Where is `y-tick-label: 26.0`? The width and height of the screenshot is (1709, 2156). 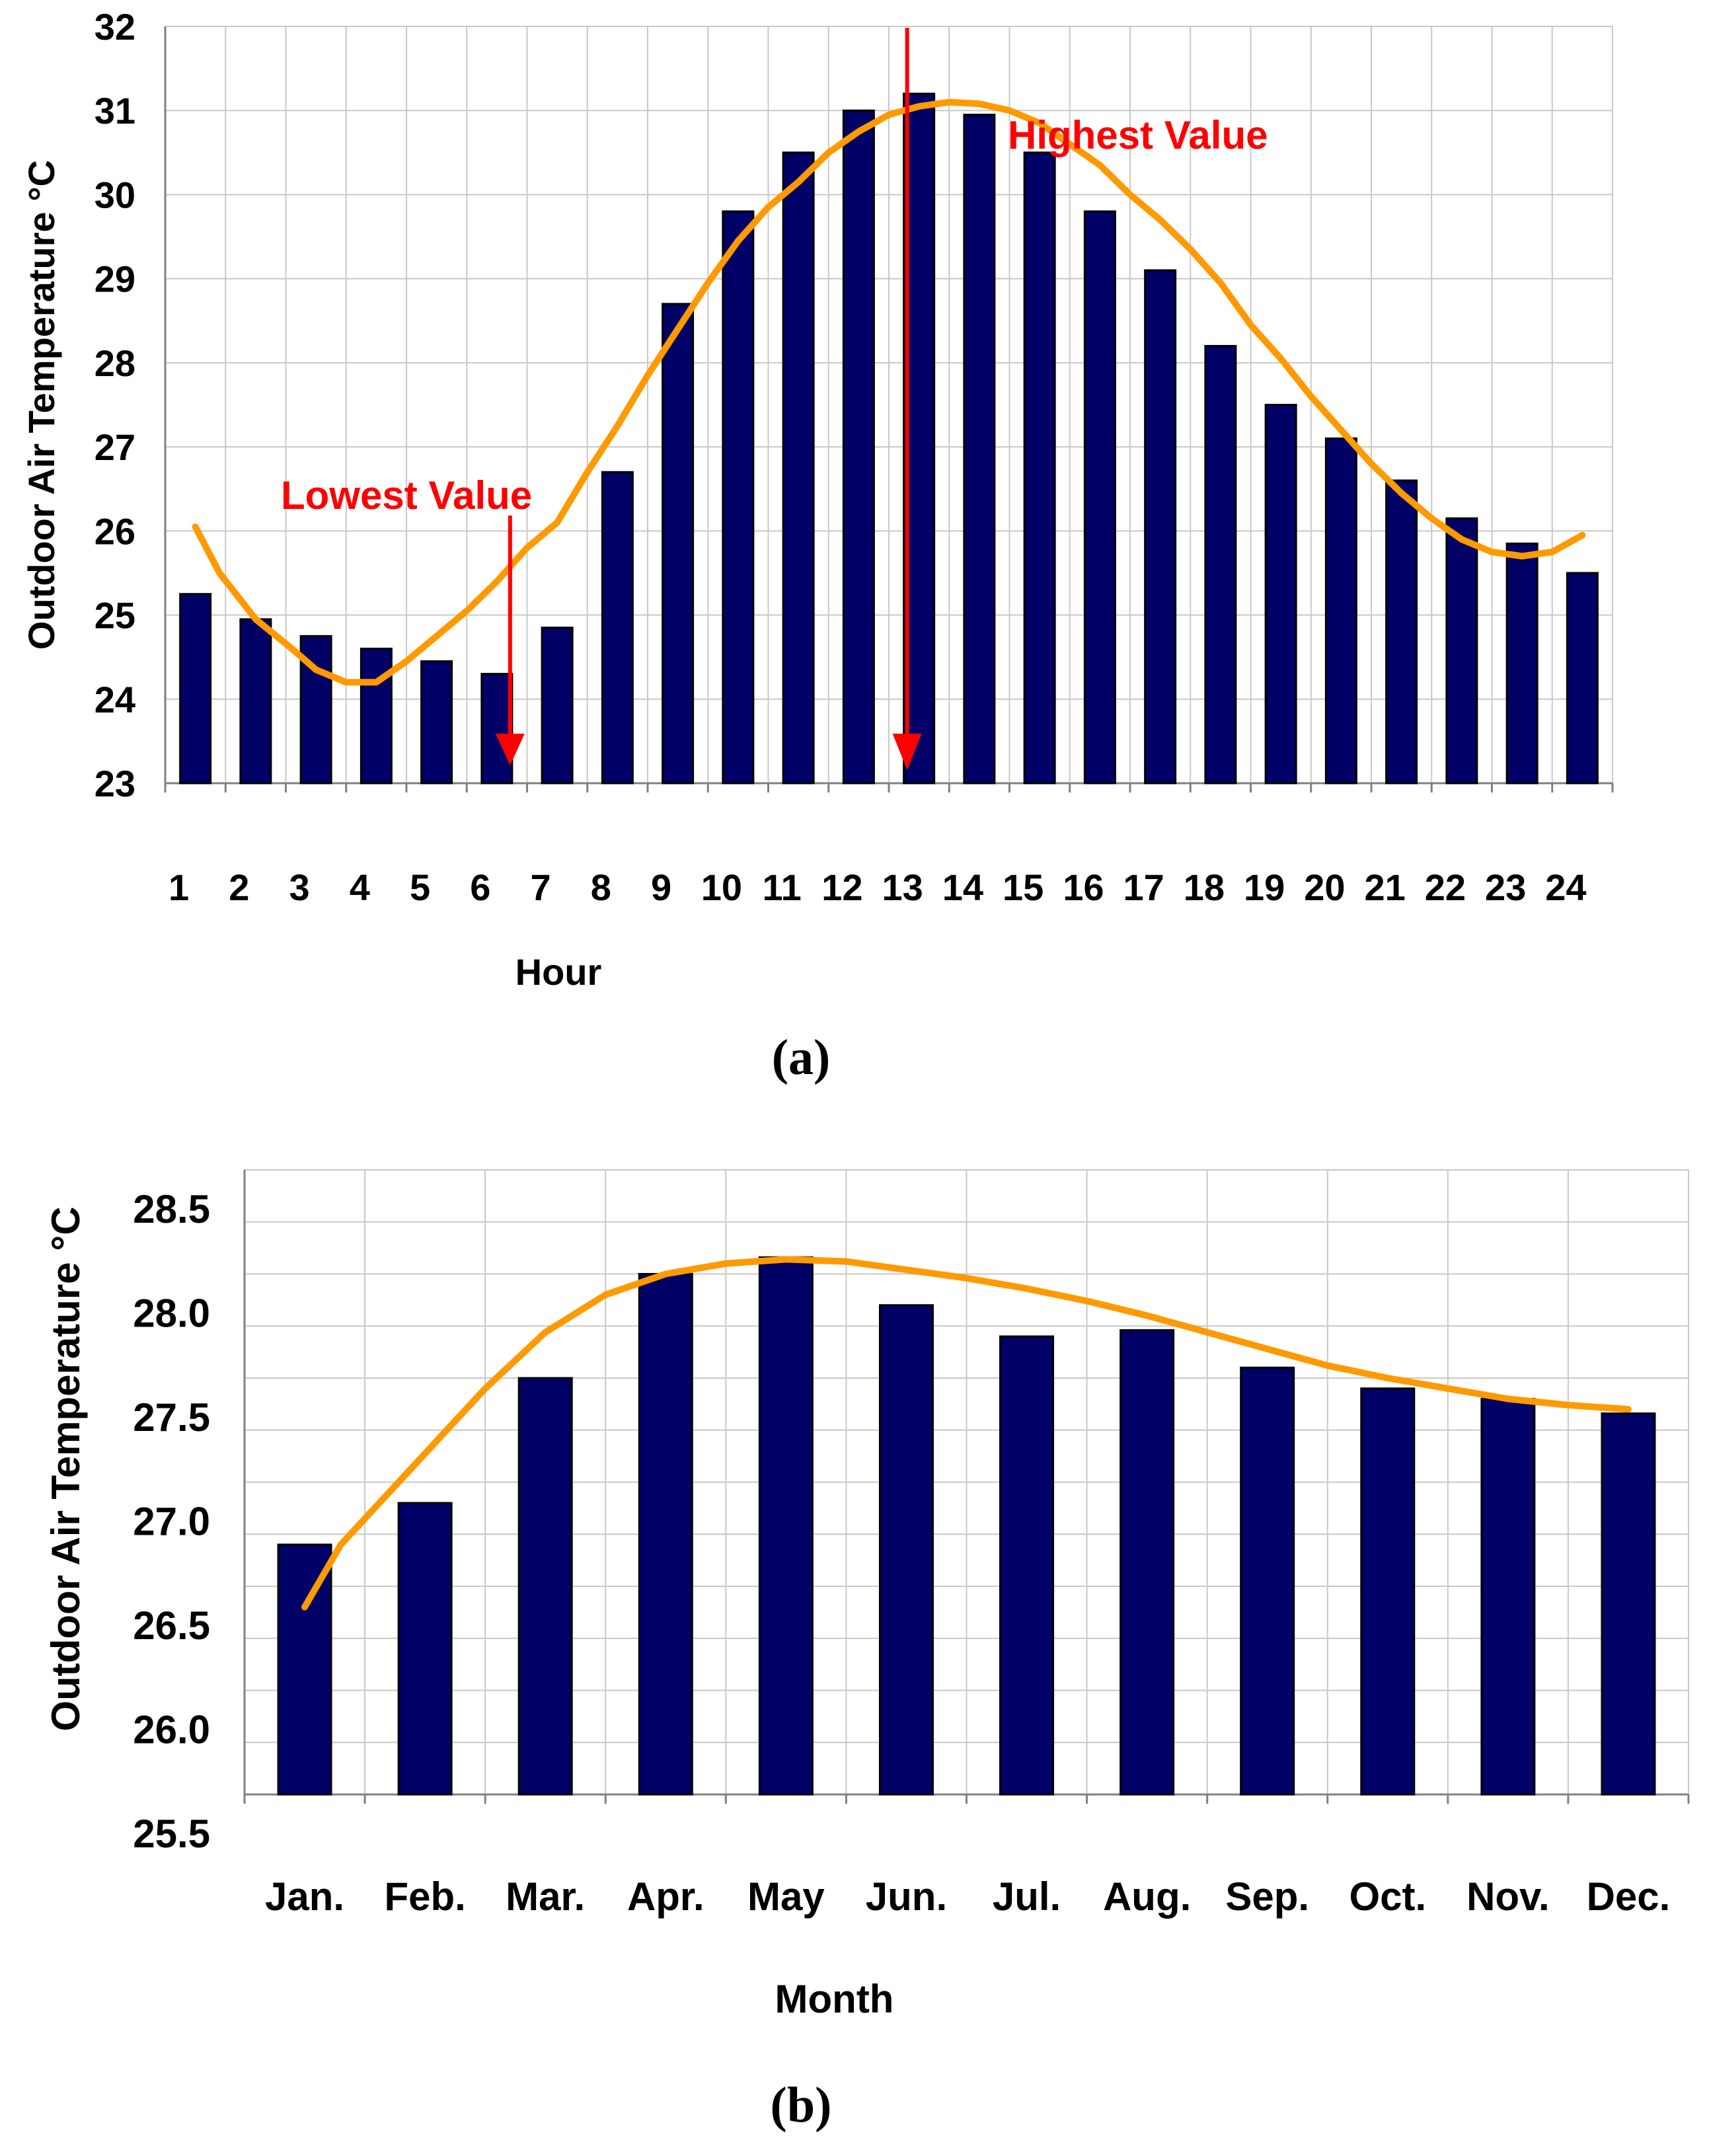 y-tick-label: 26.0 is located at coordinates (171, 1730).